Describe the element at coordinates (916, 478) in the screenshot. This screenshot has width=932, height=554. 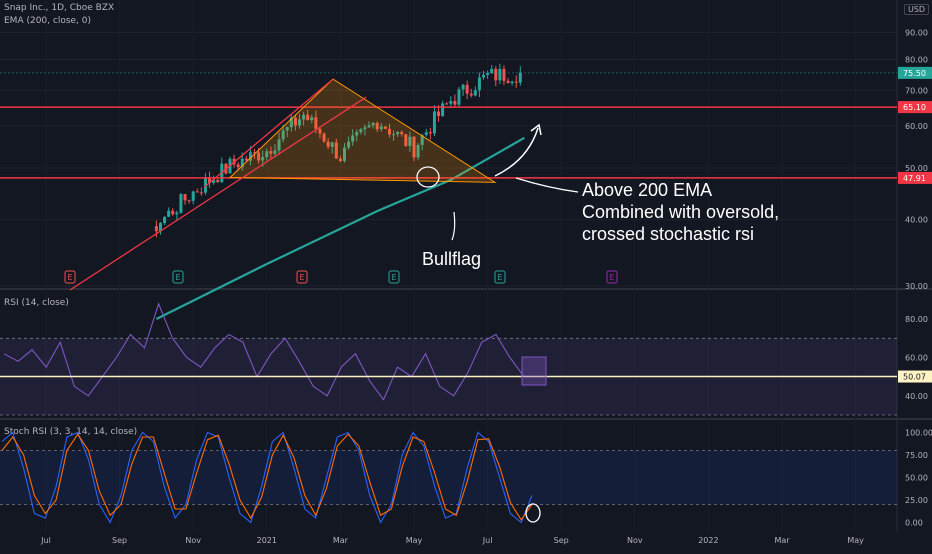
I see `stoch-tick-label: 50.00` at that location.